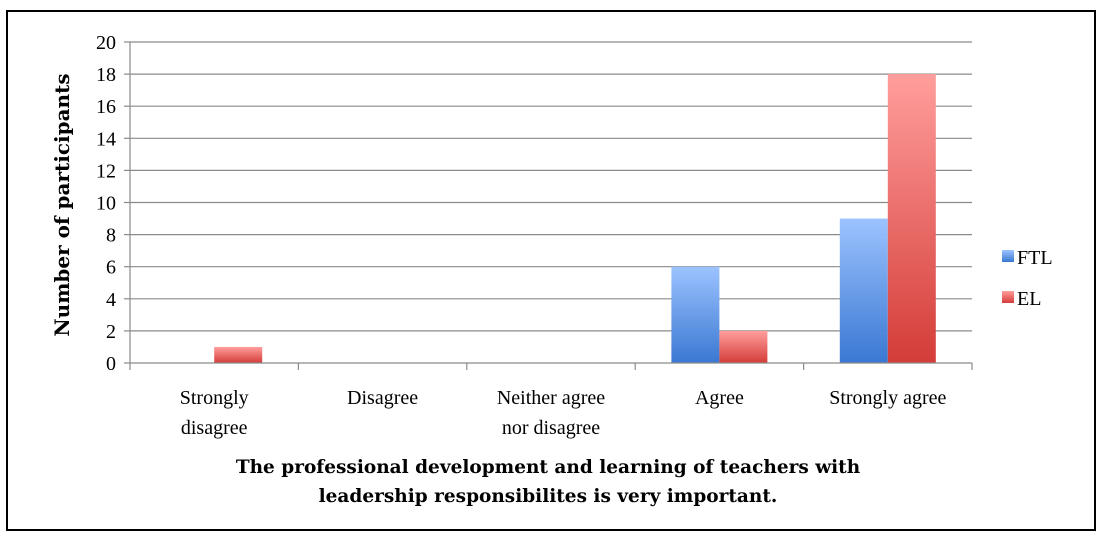  I want to click on legend-label-el: EL, so click(1029, 299).